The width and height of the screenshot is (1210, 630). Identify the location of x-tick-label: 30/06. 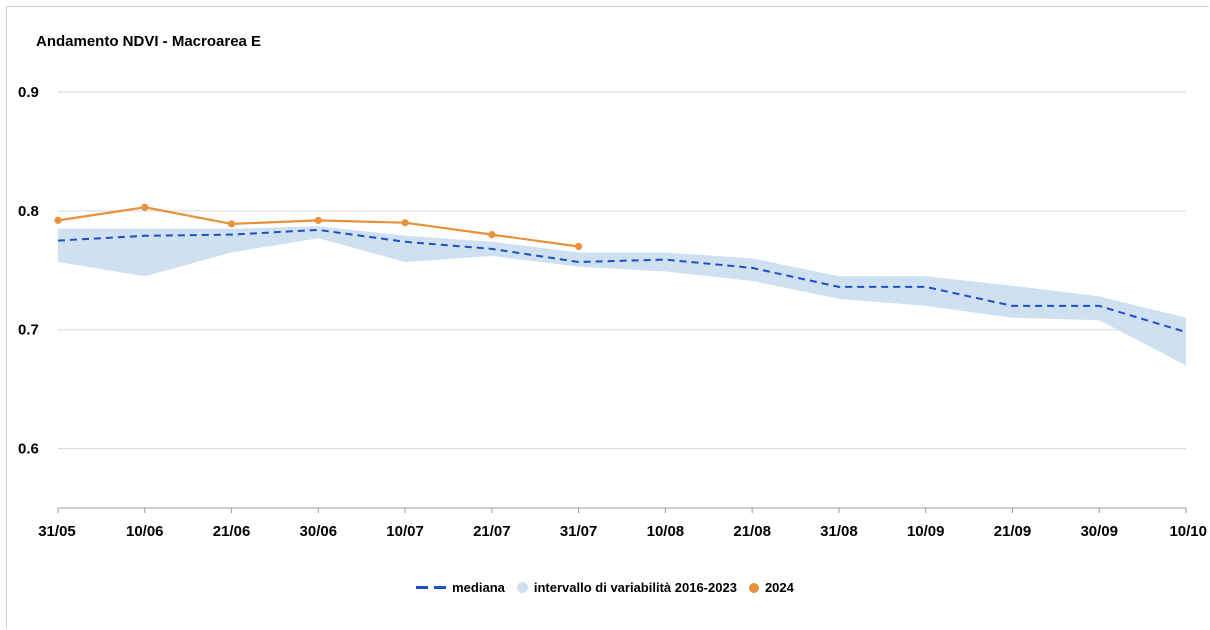
(319, 531).